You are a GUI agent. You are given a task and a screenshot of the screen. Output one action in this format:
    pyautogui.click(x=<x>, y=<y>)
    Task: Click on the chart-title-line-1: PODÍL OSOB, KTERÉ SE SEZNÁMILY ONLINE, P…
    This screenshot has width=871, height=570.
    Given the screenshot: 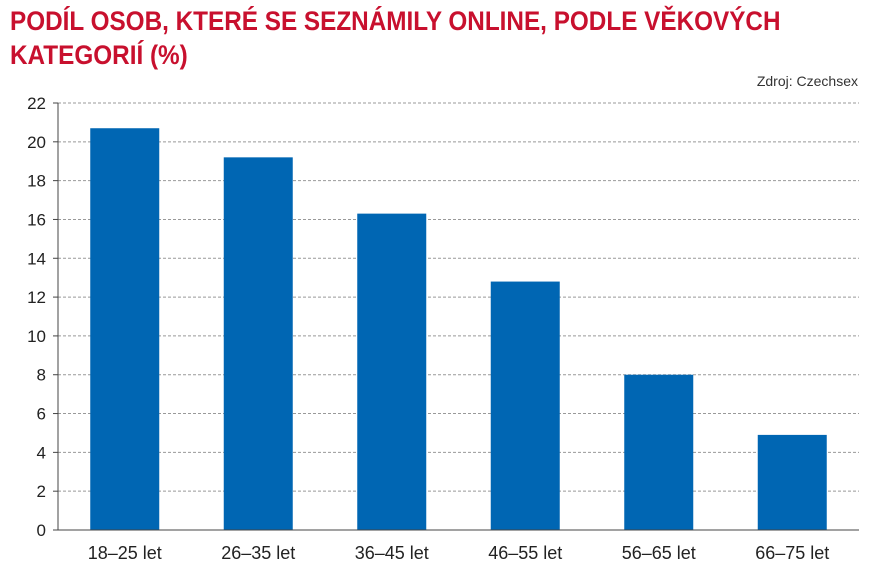 What is the action you would take?
    pyautogui.click(x=395, y=21)
    